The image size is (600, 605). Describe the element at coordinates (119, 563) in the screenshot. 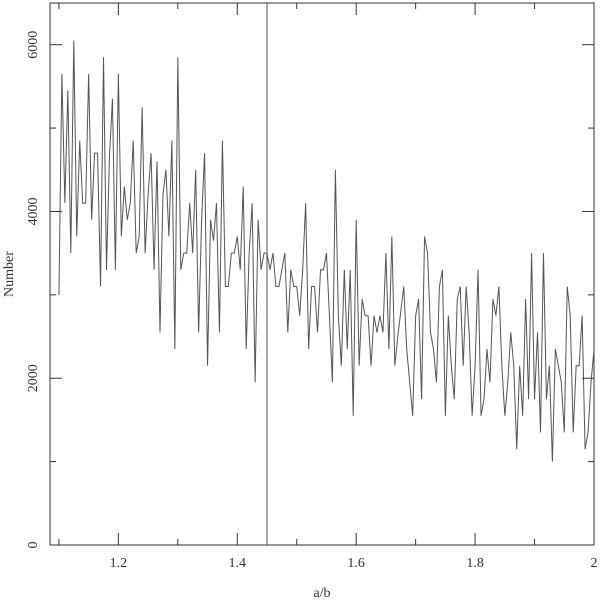

I see `x-tick-label: 1.2` at that location.